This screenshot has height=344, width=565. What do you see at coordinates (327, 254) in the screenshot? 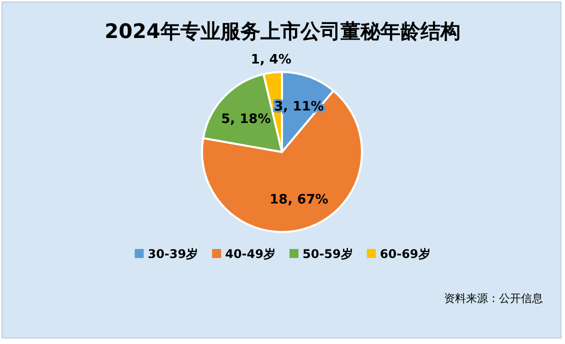
I see `legend-label: 50-59岁` at bounding box center [327, 254].